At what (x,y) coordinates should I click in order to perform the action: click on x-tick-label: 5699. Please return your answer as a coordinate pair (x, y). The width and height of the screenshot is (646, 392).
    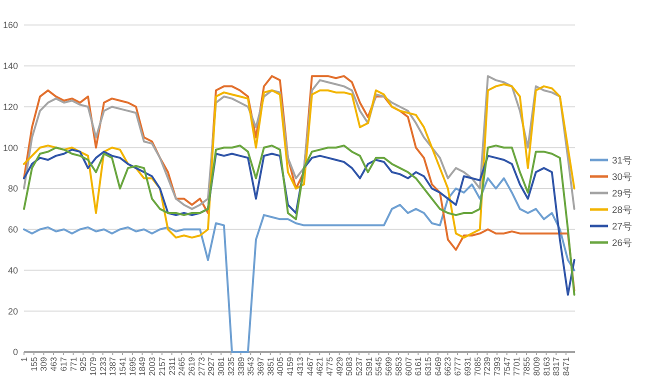
    Looking at the image, I should click on (389, 366).